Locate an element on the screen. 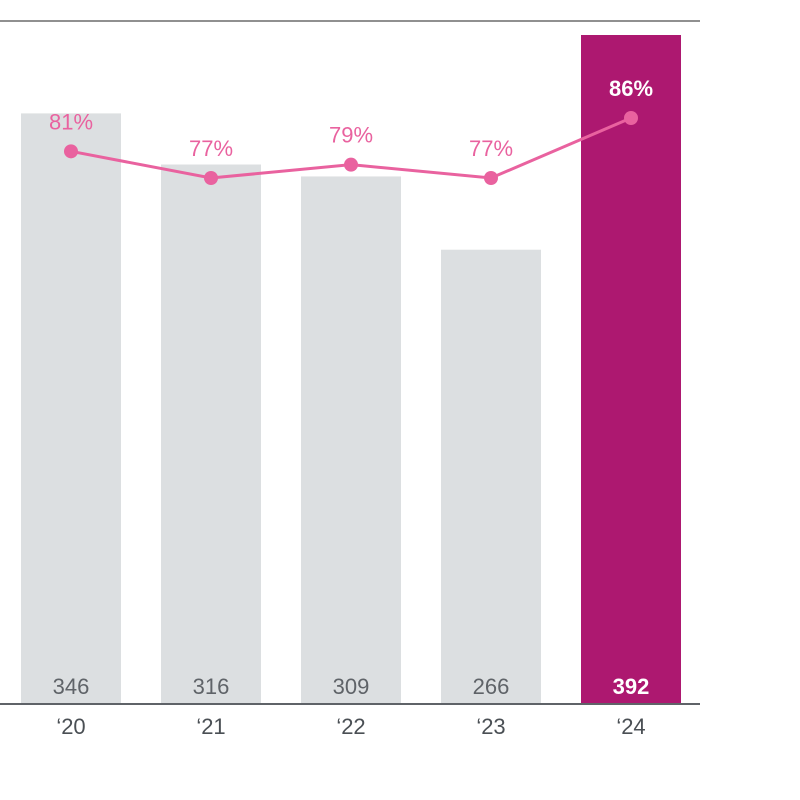  bar-value-label-1: 316 is located at coordinates (211, 686).